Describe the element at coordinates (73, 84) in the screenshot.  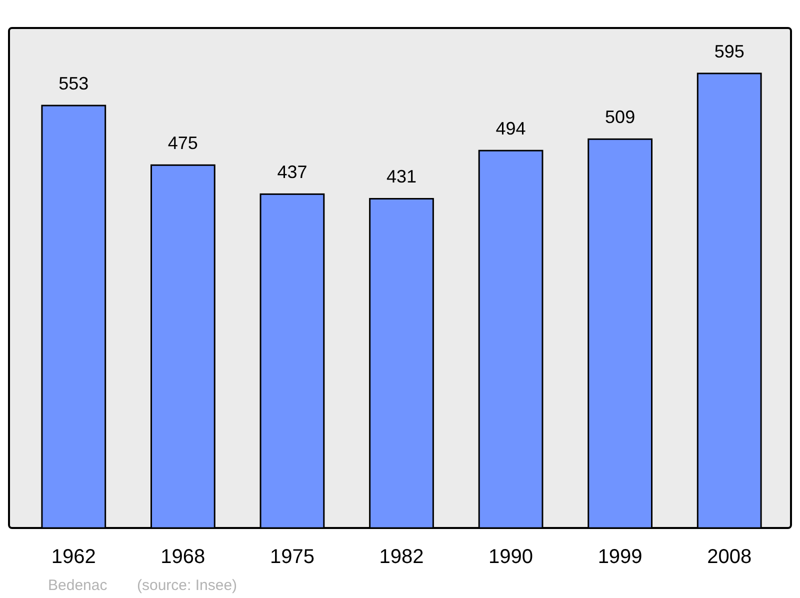
I see `data-label: 553` at that location.